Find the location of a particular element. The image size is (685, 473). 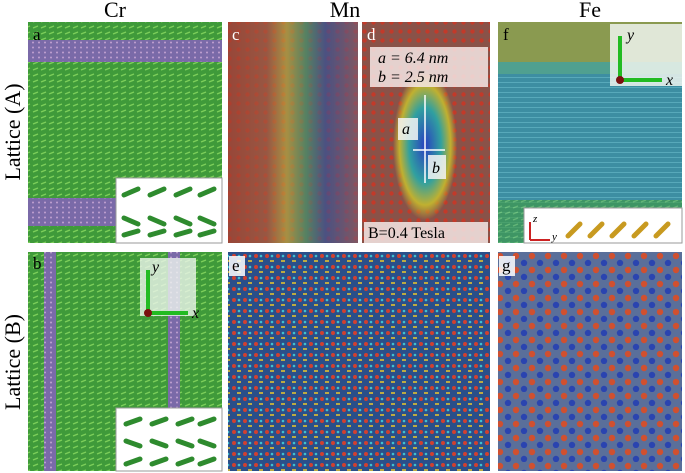

skyrmion-axes is located at coordinates (429, 139).